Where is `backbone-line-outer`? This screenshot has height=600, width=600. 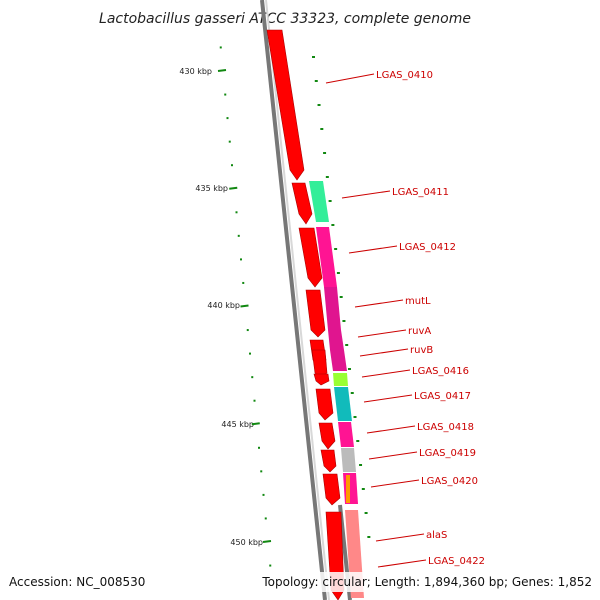
backbone-line-outer is located at coordinates (293, 300).